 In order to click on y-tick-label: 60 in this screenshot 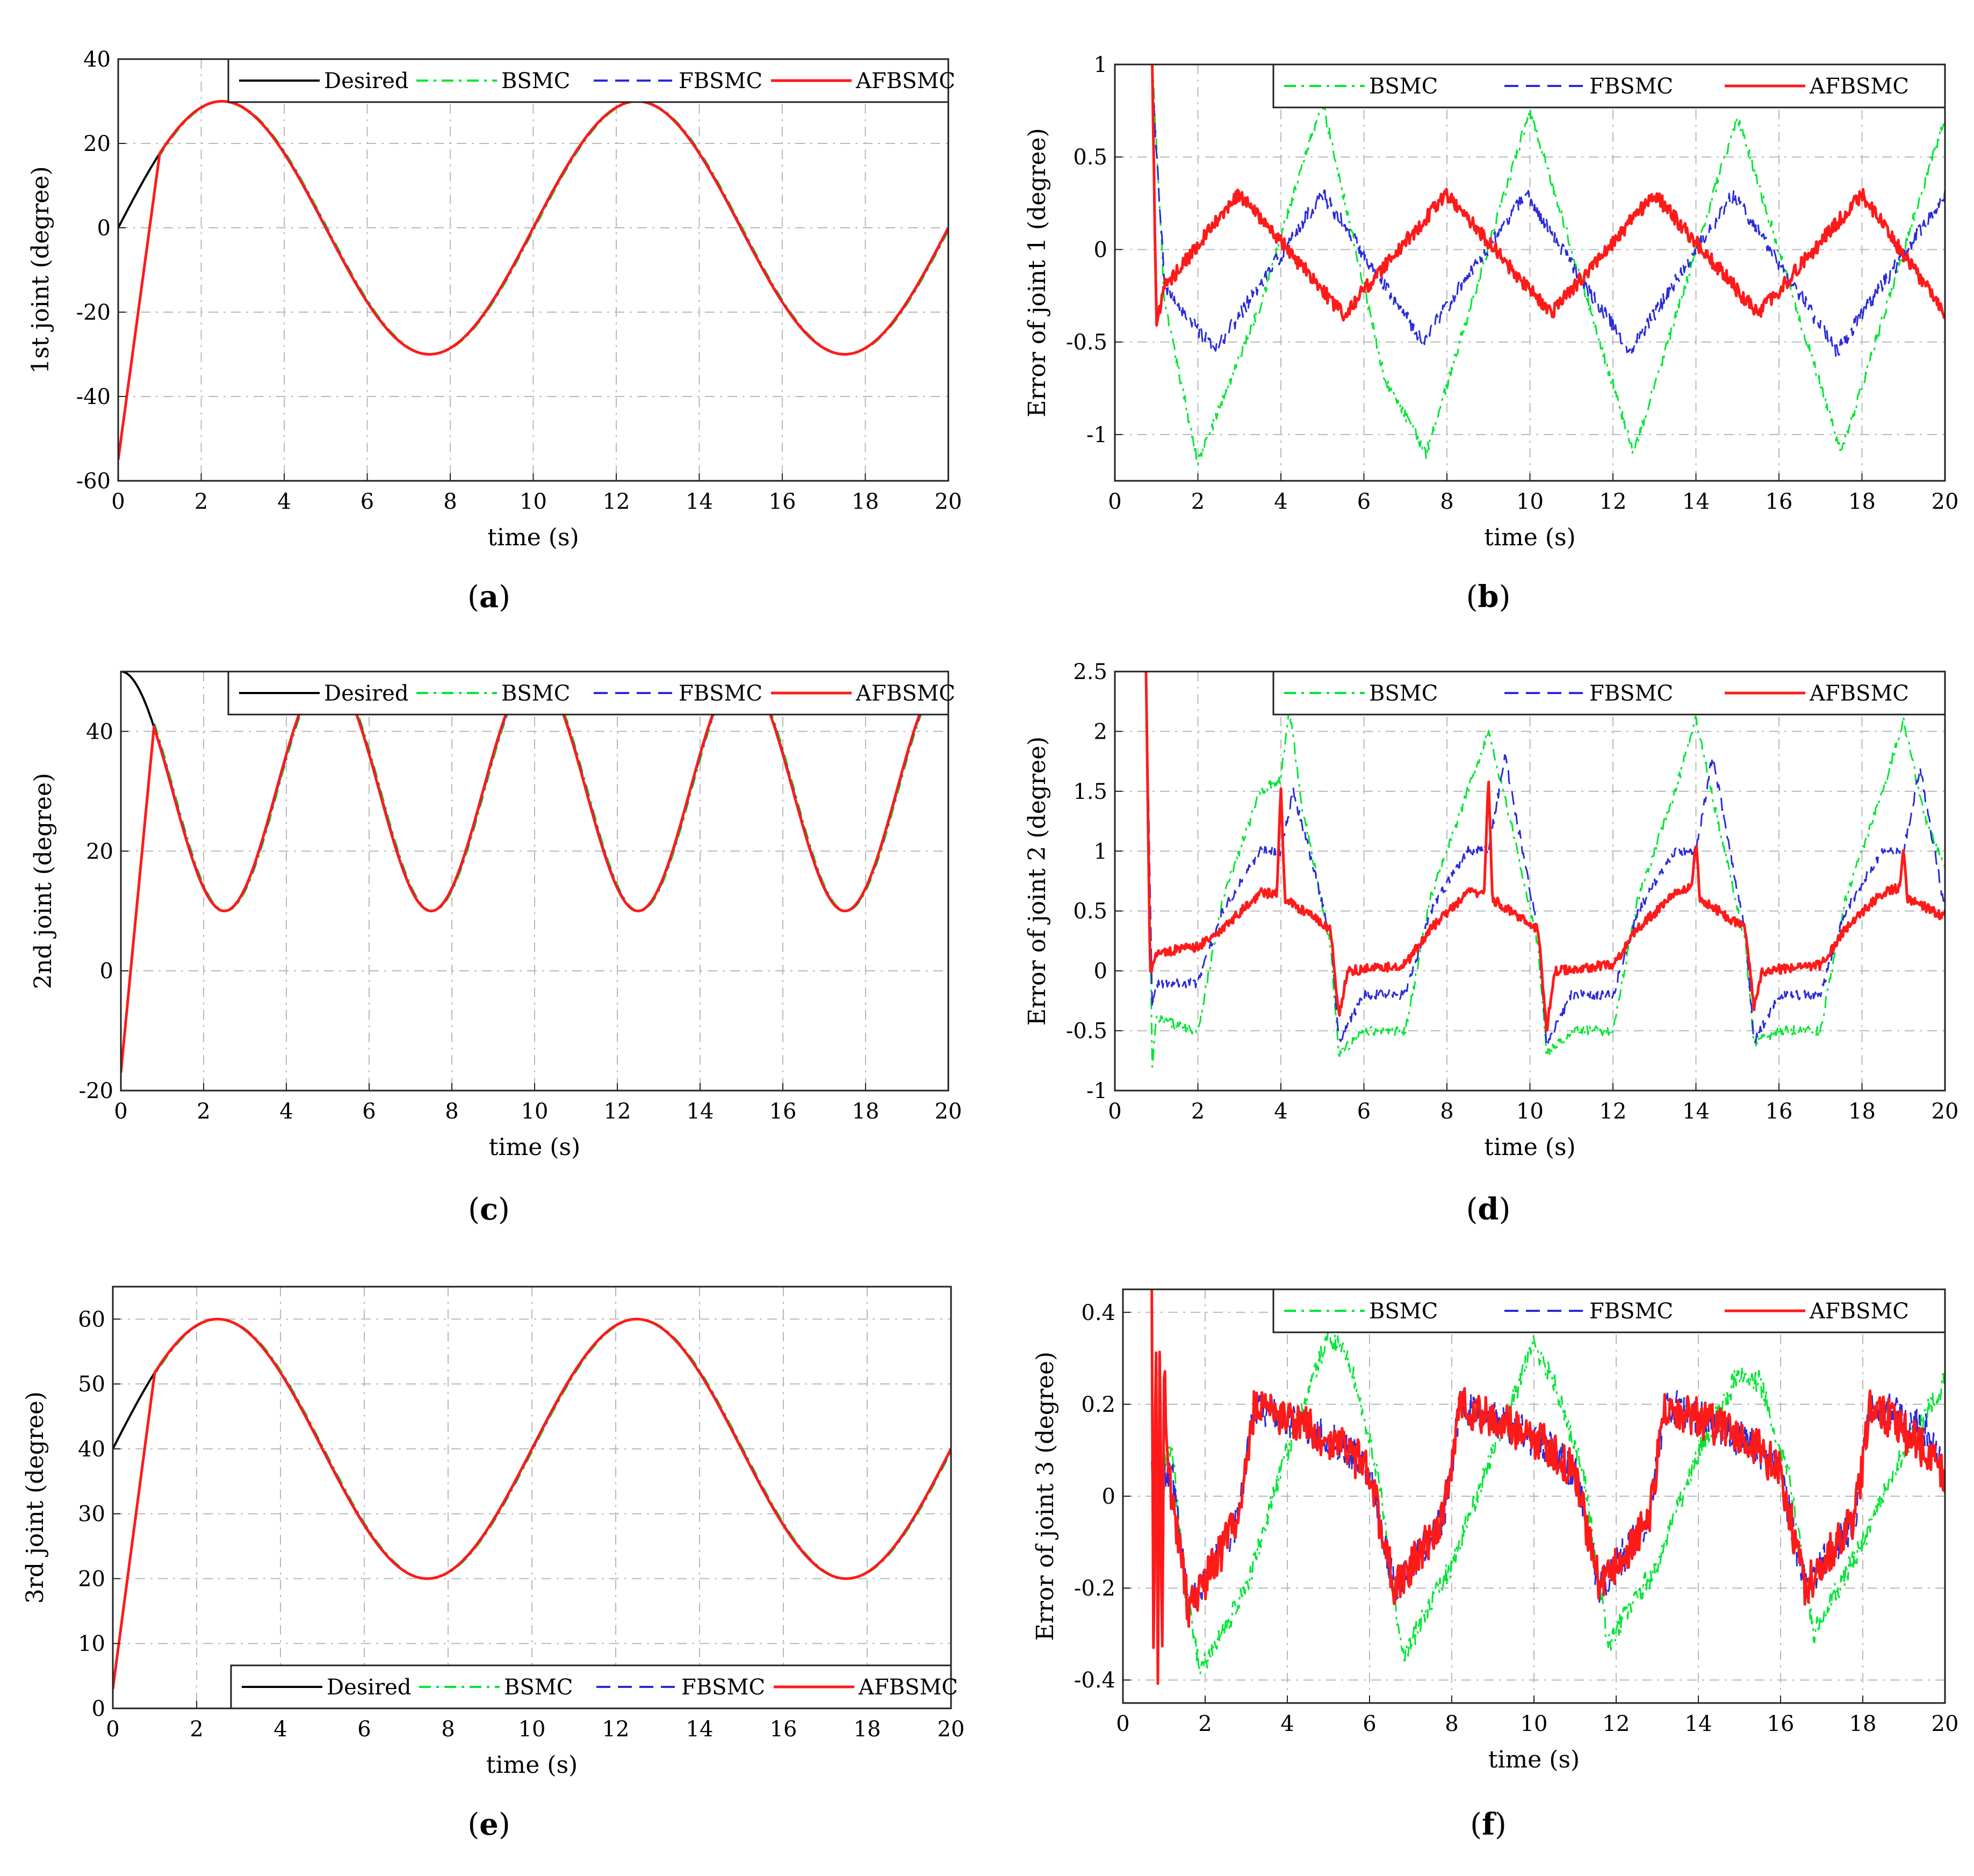, I will do `click(92, 1319)`.